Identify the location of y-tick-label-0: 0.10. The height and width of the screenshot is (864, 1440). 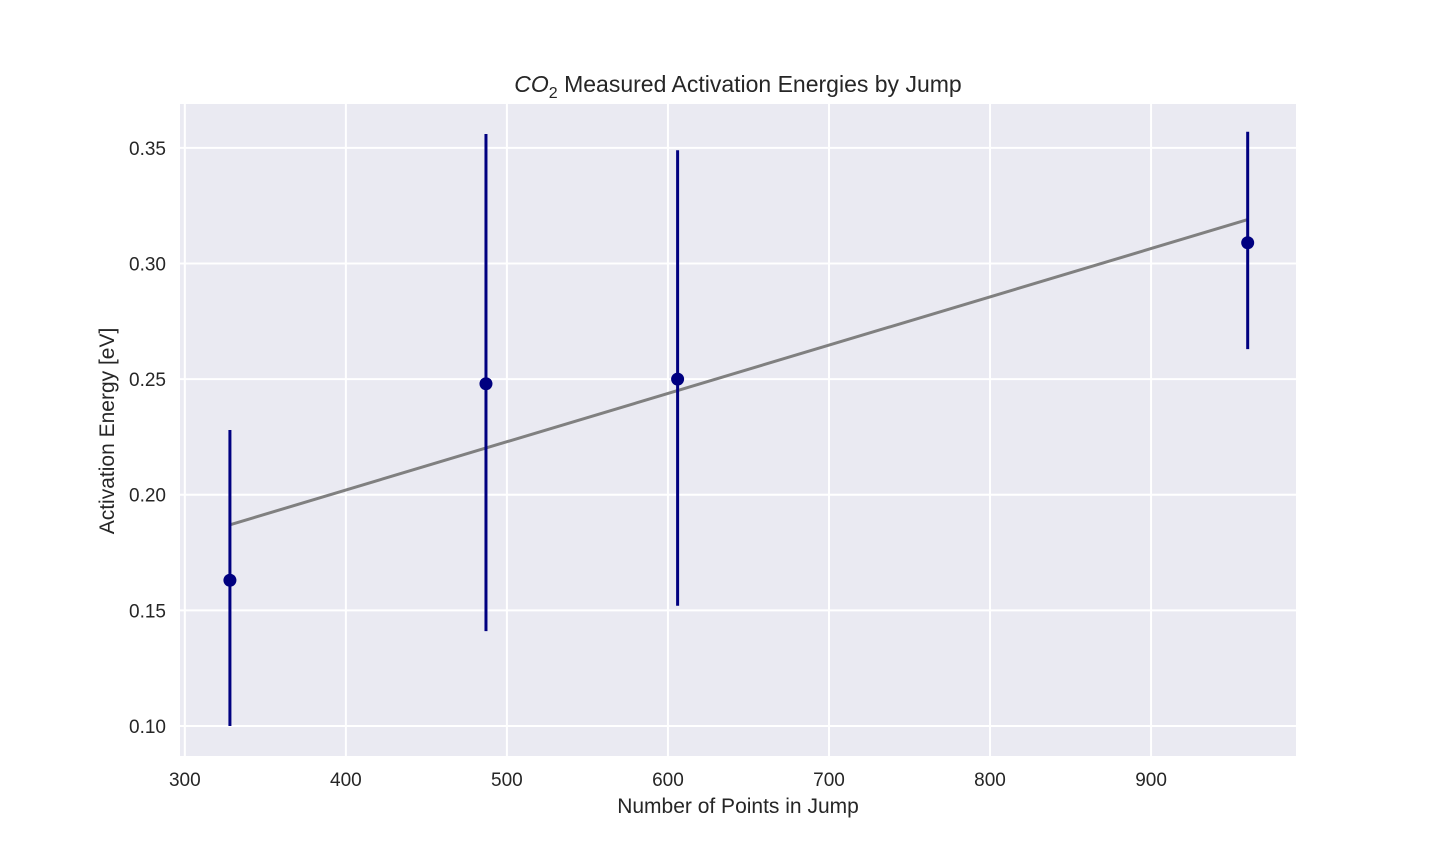
(147, 727).